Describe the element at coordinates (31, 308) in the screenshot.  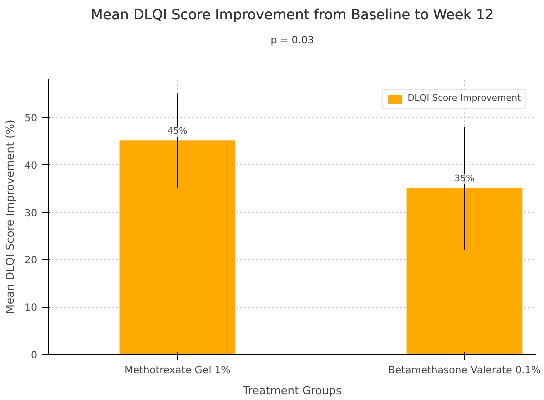
I see `y-tick-label: 10` at that location.